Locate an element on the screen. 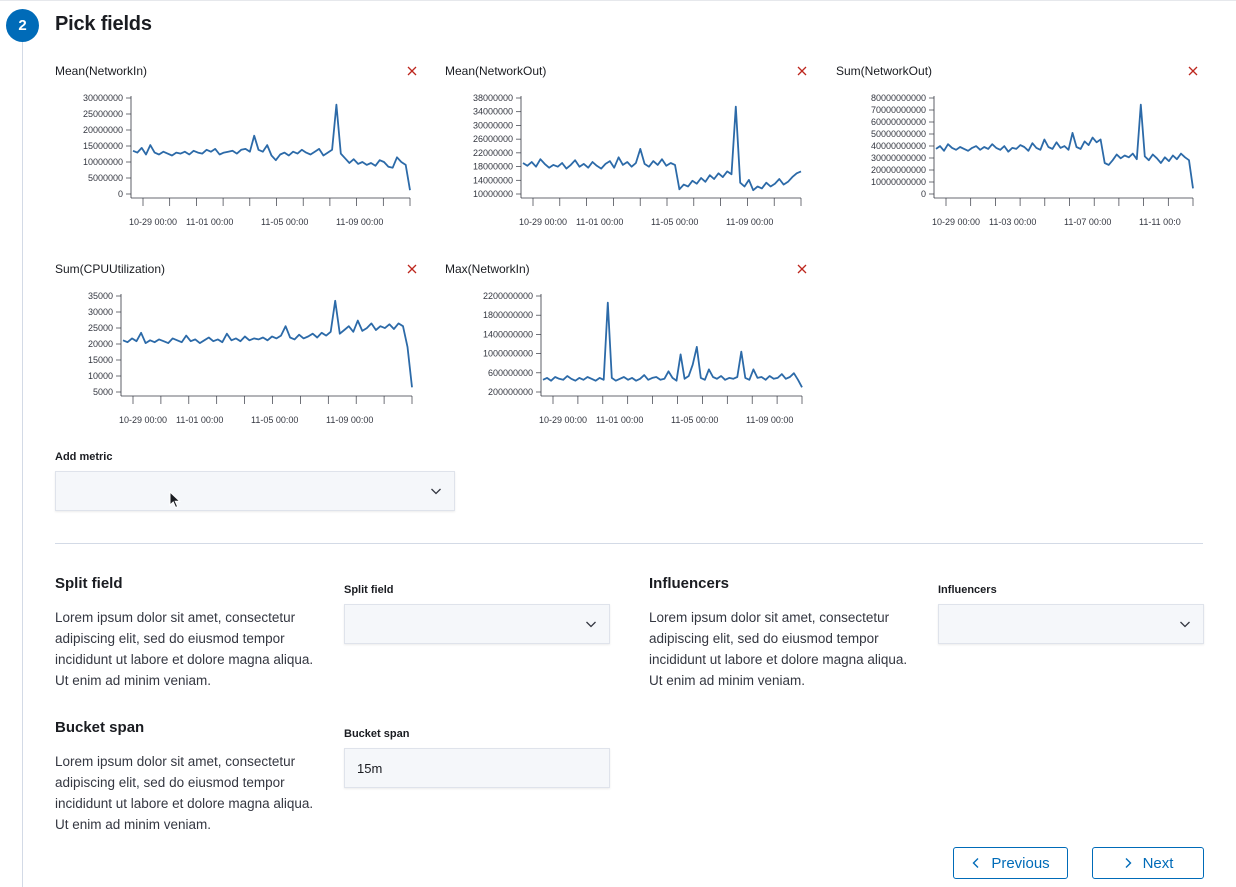 The width and height of the screenshot is (1236, 887). y-tick-label: 70000000000 is located at coordinates (898, 110).